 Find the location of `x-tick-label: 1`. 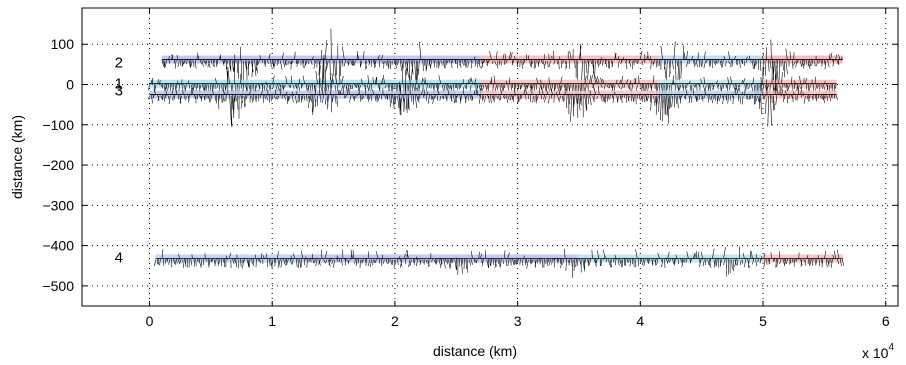

x-tick-label: 1 is located at coordinates (272, 321).